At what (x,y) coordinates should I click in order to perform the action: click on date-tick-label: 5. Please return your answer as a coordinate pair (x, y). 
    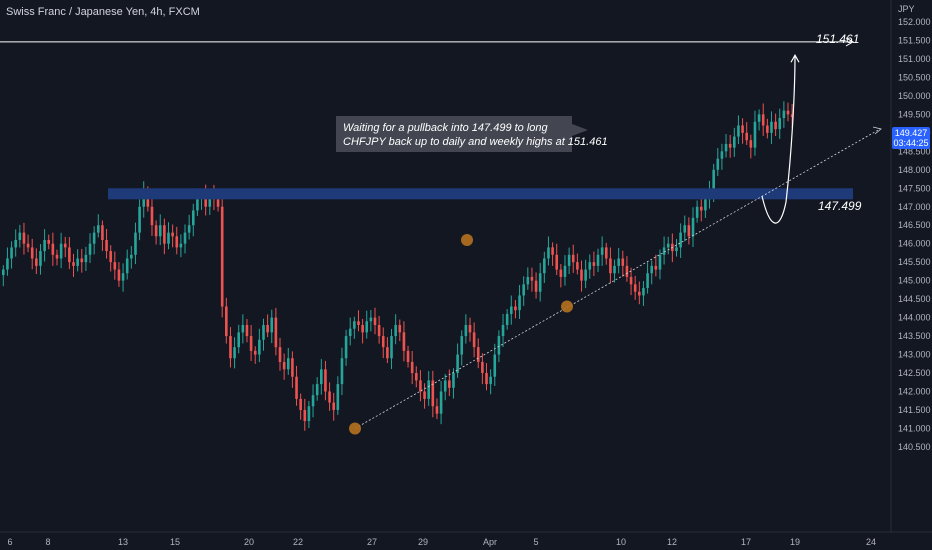
    Looking at the image, I should click on (535, 542).